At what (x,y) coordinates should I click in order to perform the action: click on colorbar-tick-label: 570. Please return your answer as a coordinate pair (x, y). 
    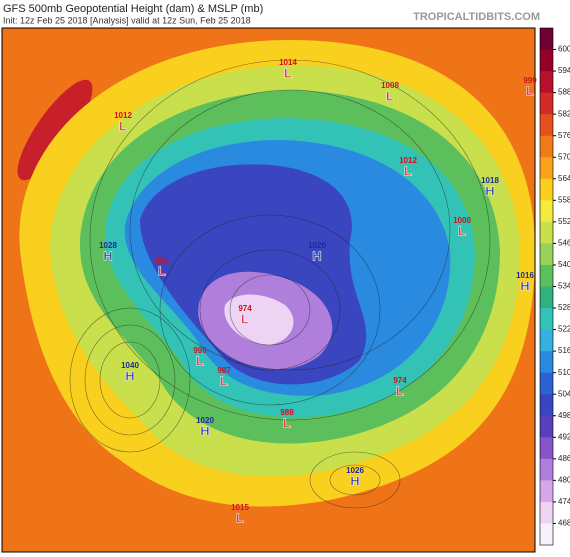
    Looking at the image, I should click on (564, 156).